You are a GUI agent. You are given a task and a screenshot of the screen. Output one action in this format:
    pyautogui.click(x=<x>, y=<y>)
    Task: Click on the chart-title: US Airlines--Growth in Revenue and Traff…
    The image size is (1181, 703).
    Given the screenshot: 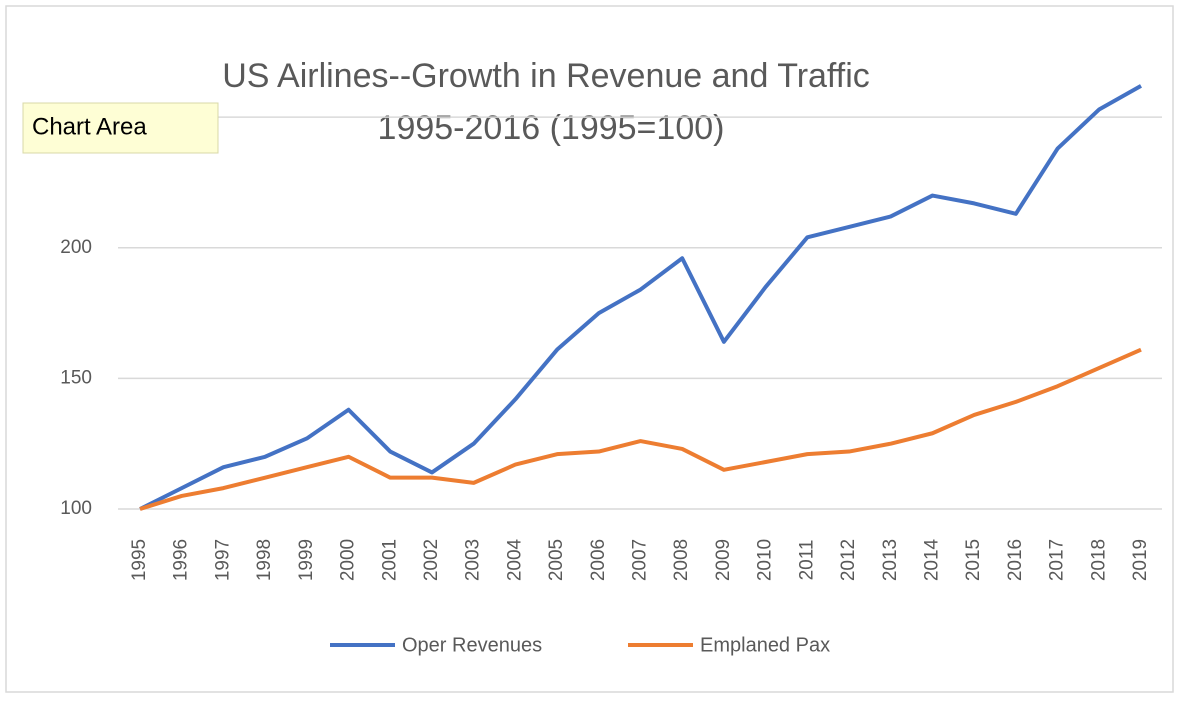 What is the action you would take?
    pyautogui.click(x=546, y=76)
    